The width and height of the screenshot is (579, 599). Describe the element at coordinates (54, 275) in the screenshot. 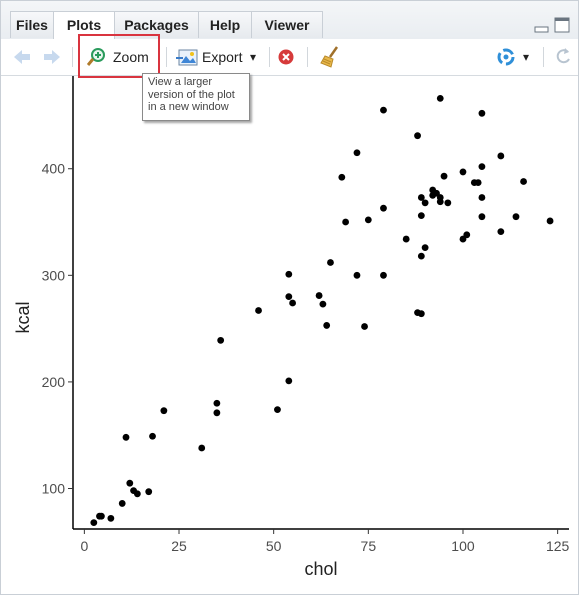

I see `y-tick-label: 300` at that location.